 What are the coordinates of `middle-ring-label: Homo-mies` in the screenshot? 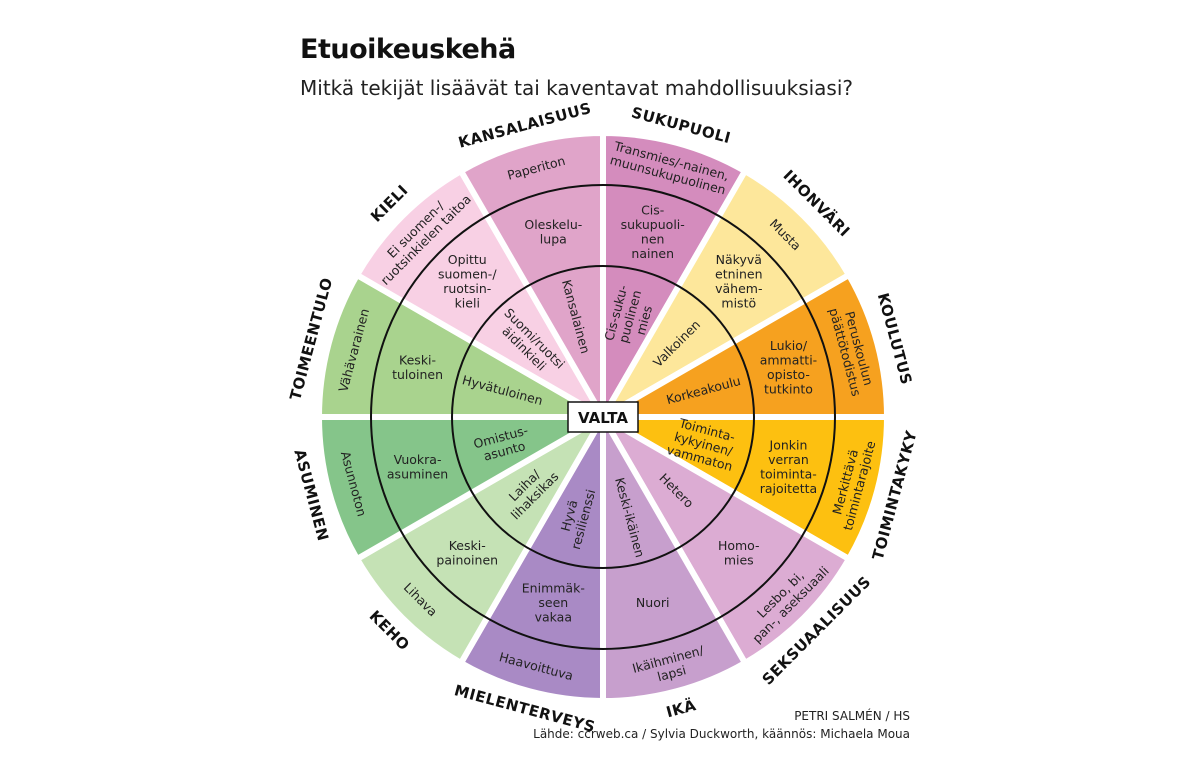 It's located at (739, 553).